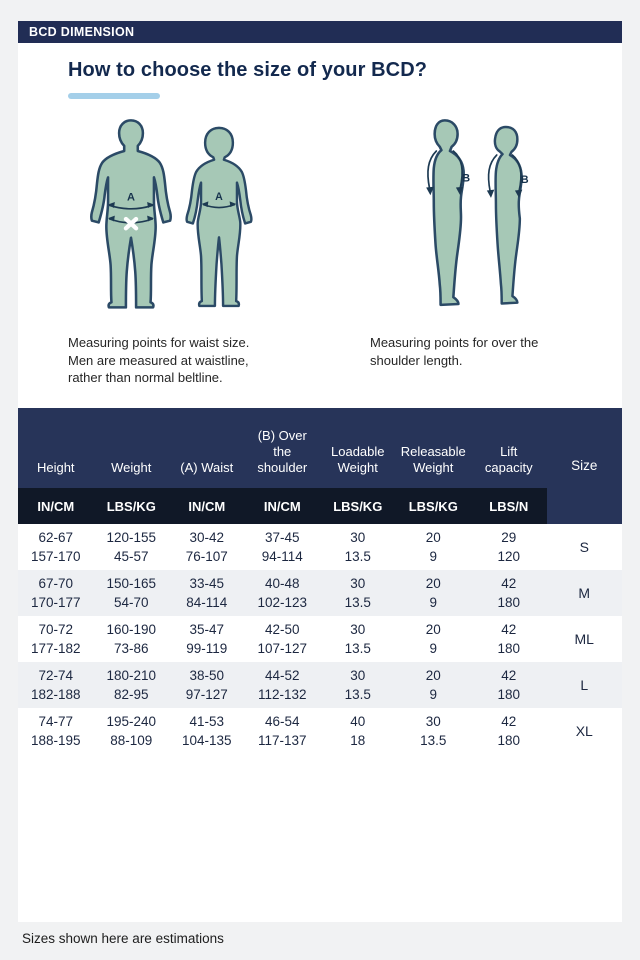 The height and width of the screenshot is (960, 640). What do you see at coordinates (114, 96) in the screenshot?
I see `title-underline` at bounding box center [114, 96].